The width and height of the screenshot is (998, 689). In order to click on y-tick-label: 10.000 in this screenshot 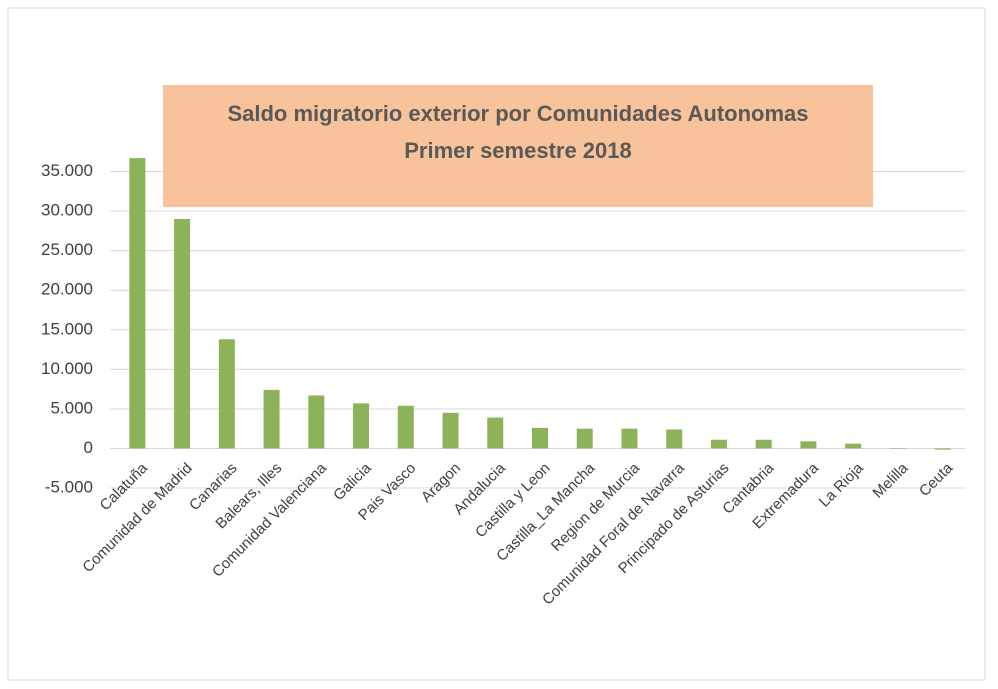, I will do `click(67, 368)`.